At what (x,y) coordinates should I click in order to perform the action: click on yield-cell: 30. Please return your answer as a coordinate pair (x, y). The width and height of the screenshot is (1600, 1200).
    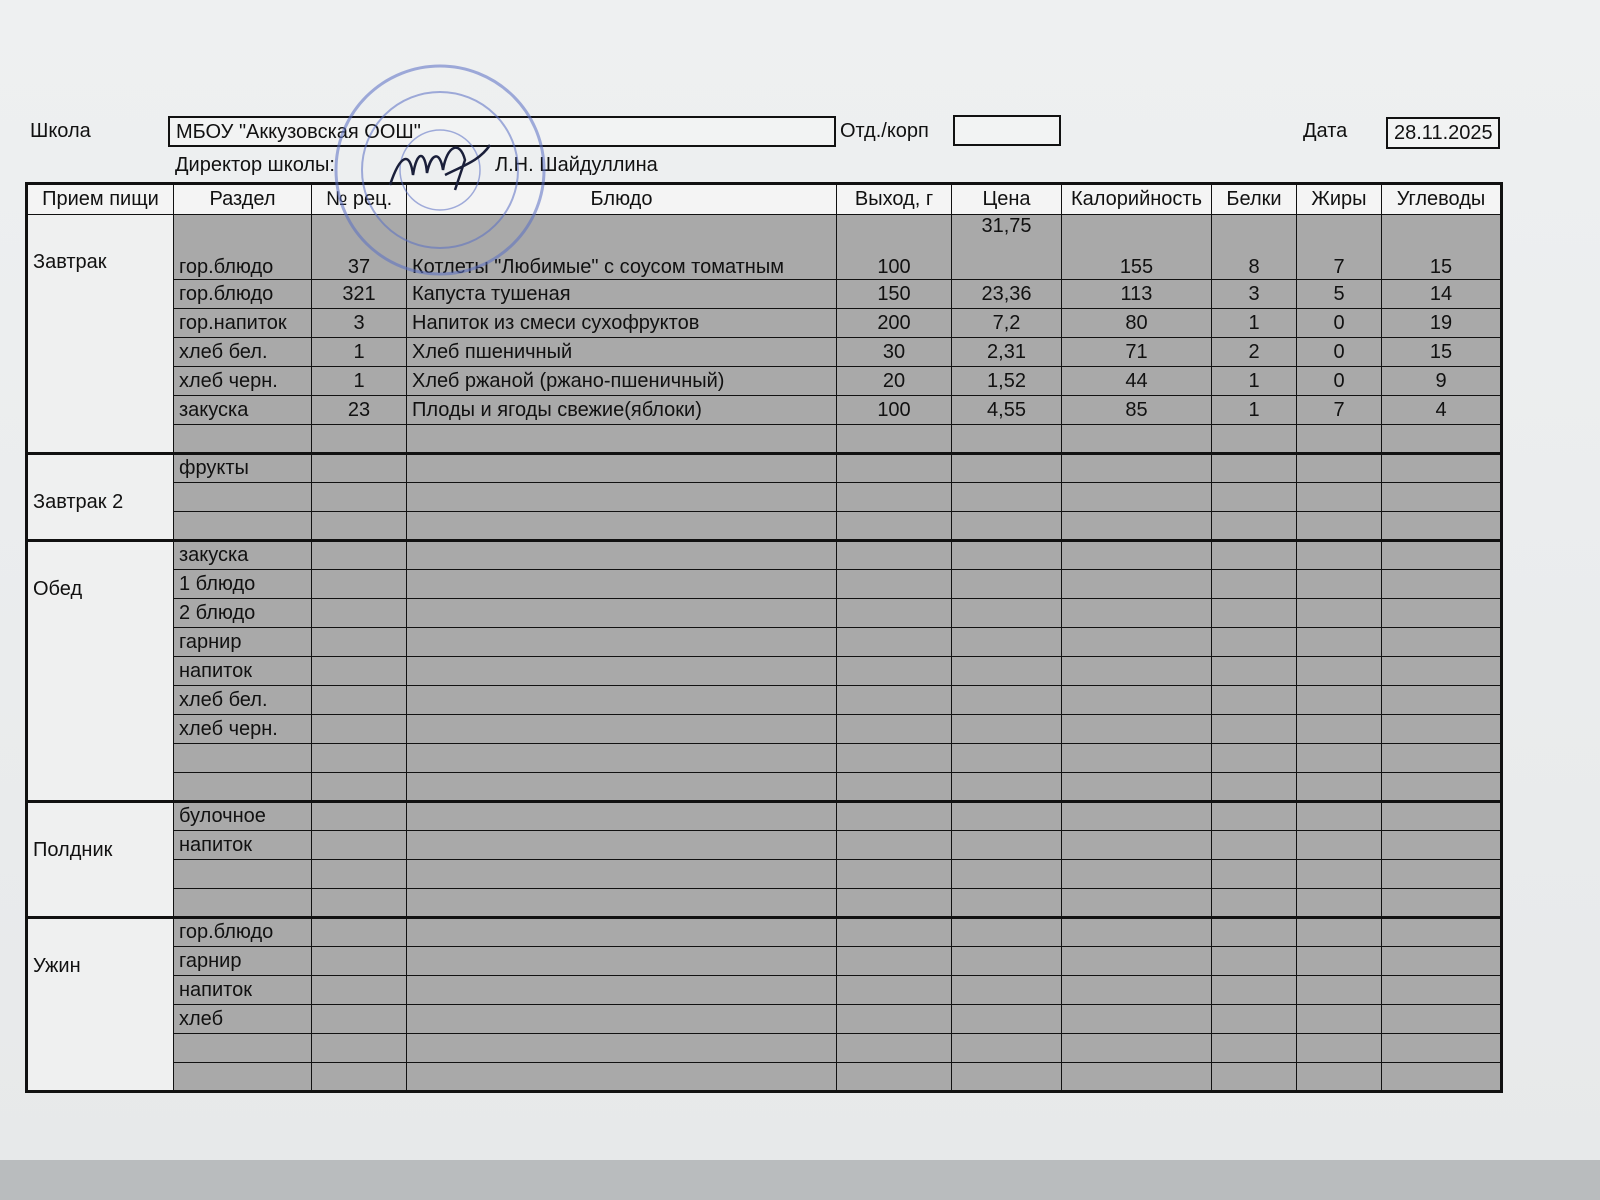
    Looking at the image, I should click on (894, 352).